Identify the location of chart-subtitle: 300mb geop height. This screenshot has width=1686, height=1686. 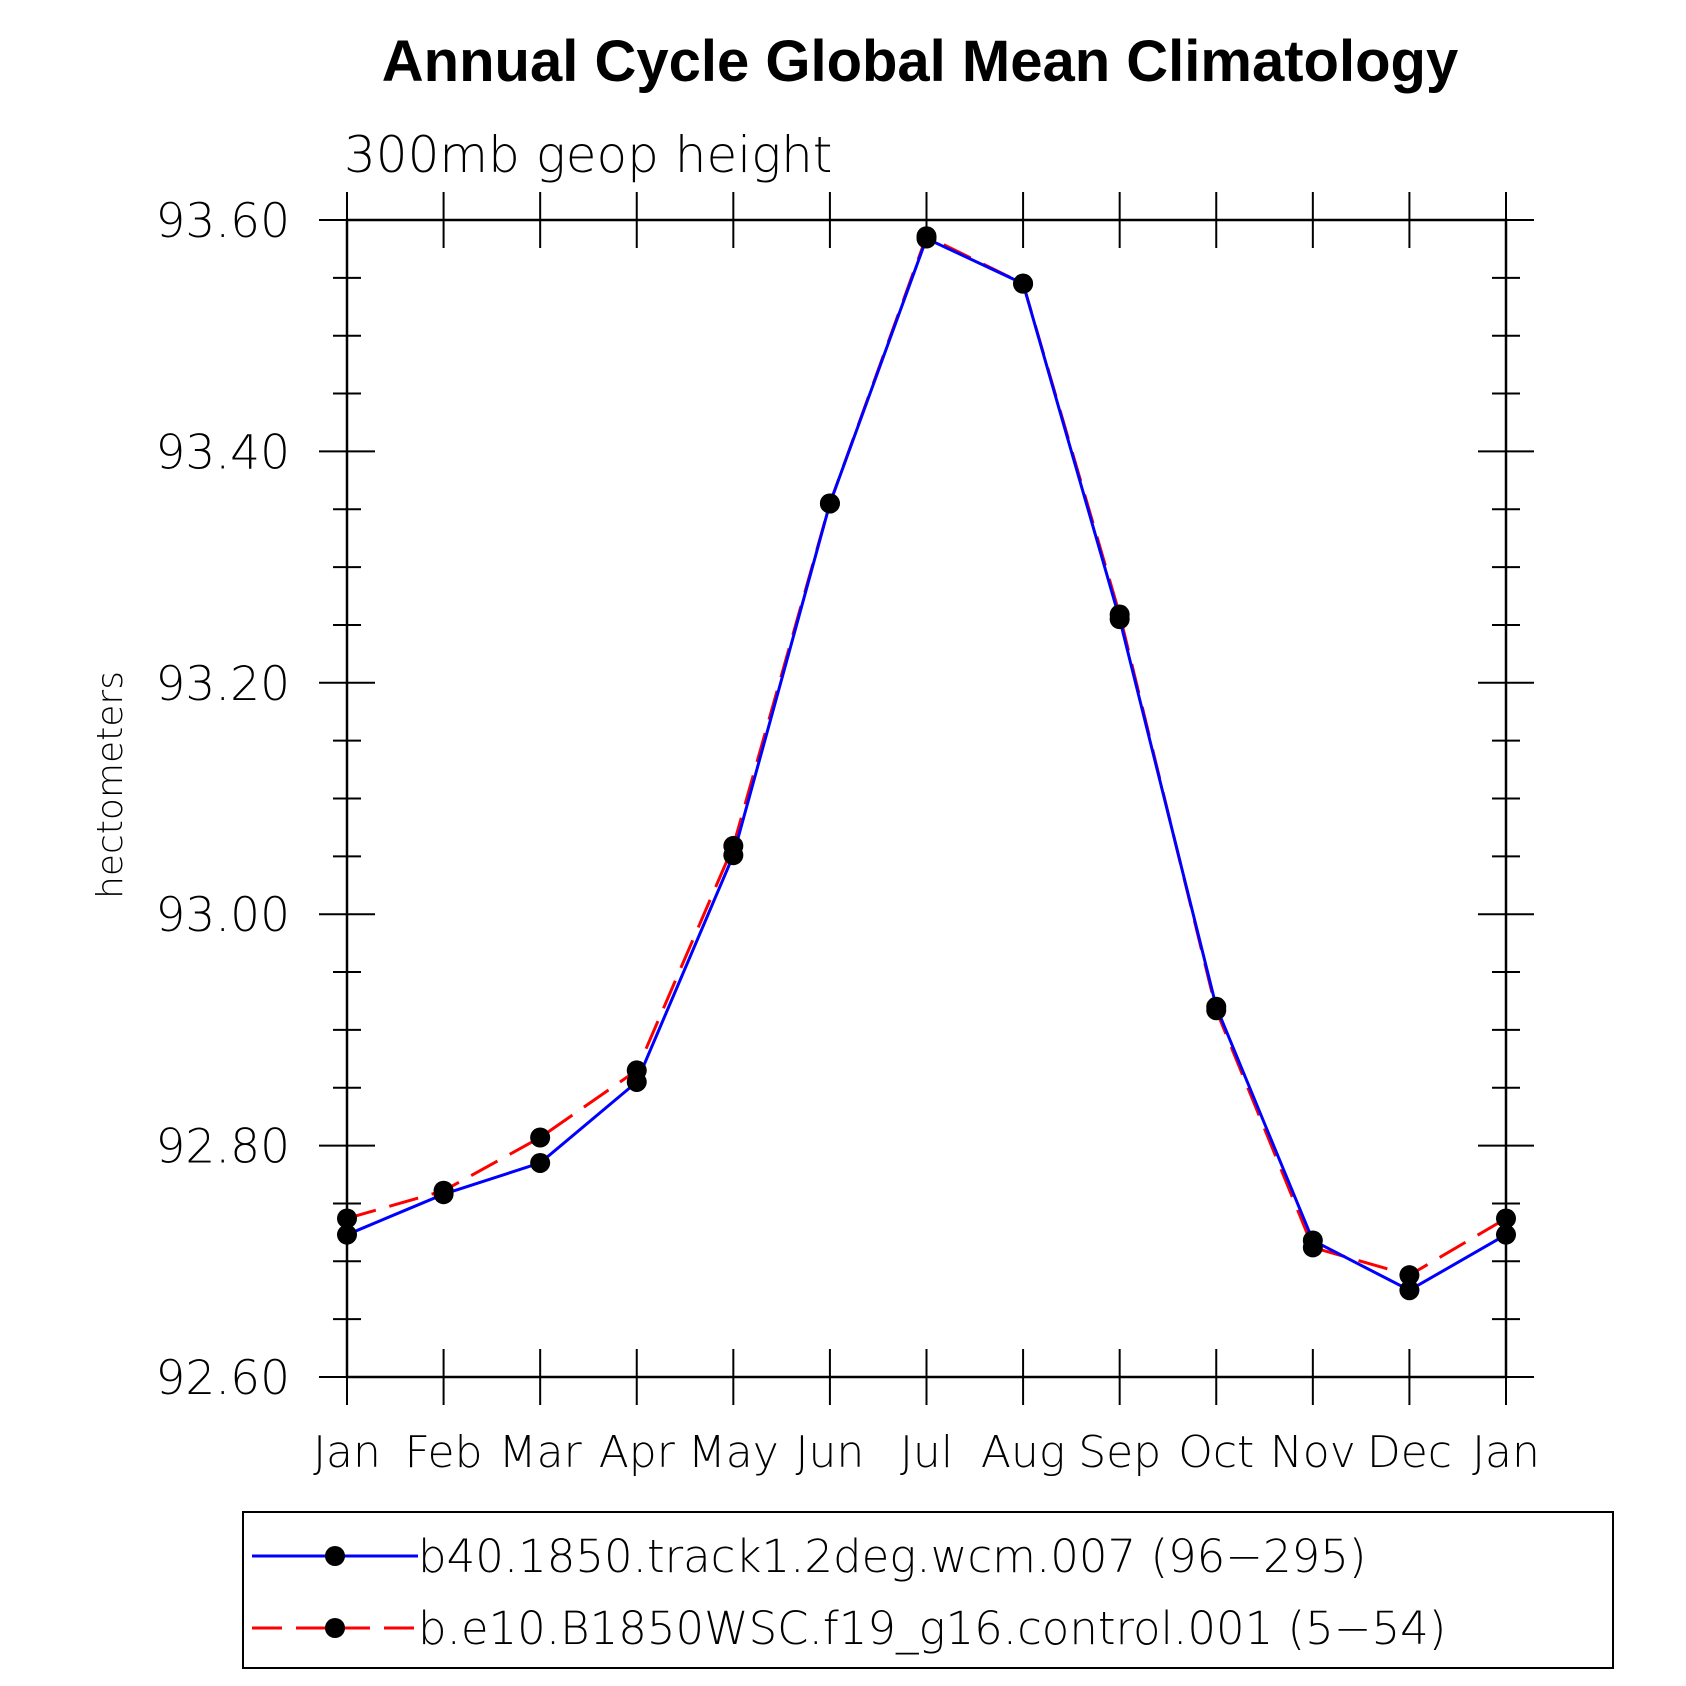
(588, 155).